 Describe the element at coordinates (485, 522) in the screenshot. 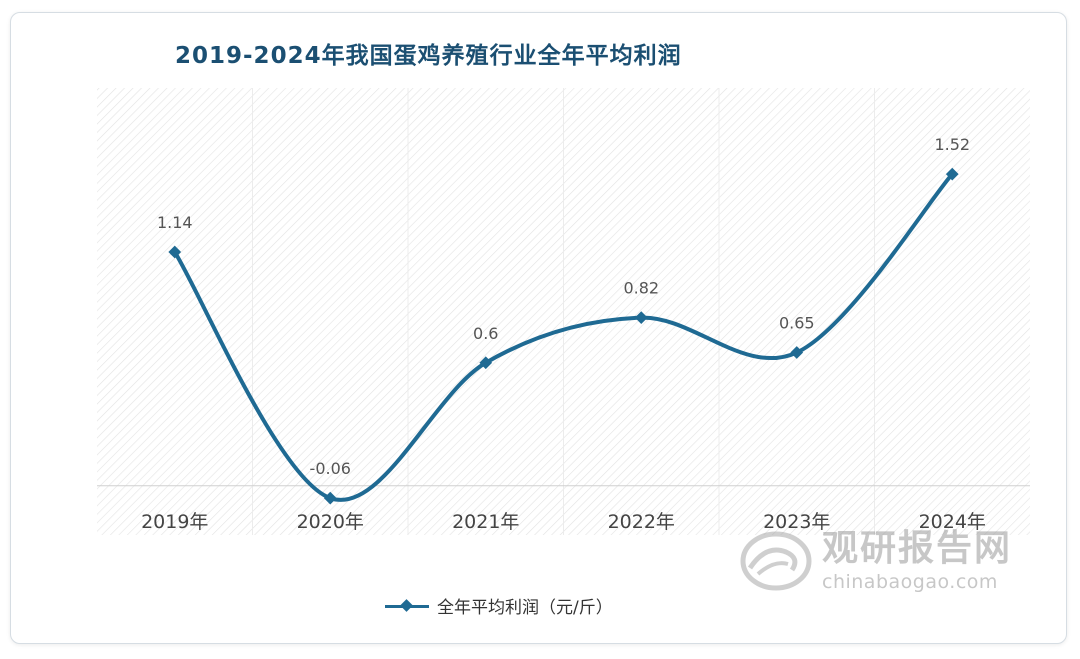

I see `x-tick-label: 2021年` at that location.